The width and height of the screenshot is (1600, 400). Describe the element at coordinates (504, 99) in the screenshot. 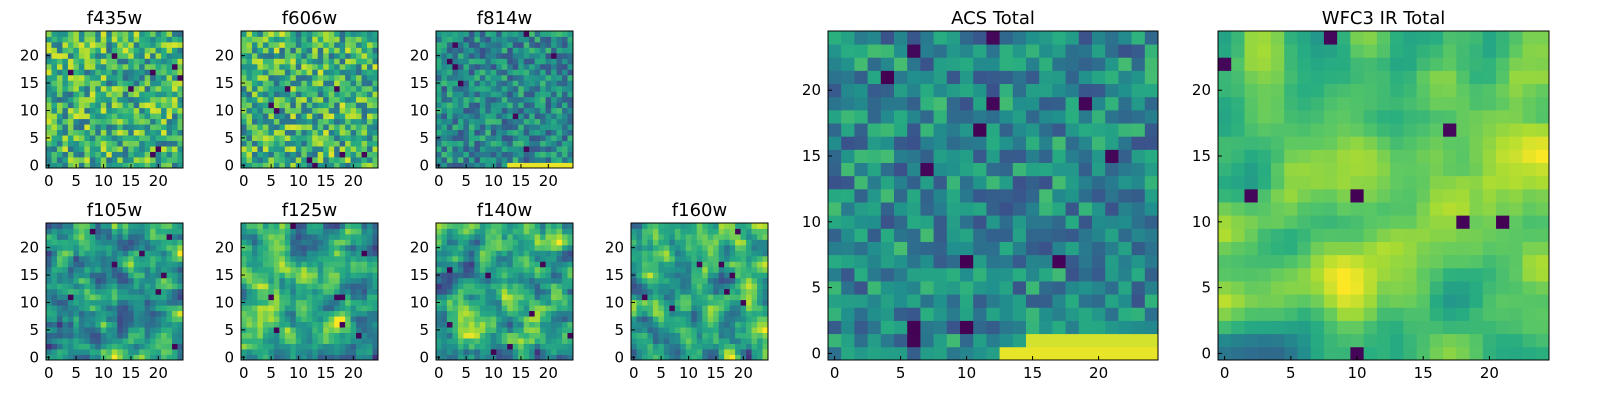

I see `axes-frame` at that location.